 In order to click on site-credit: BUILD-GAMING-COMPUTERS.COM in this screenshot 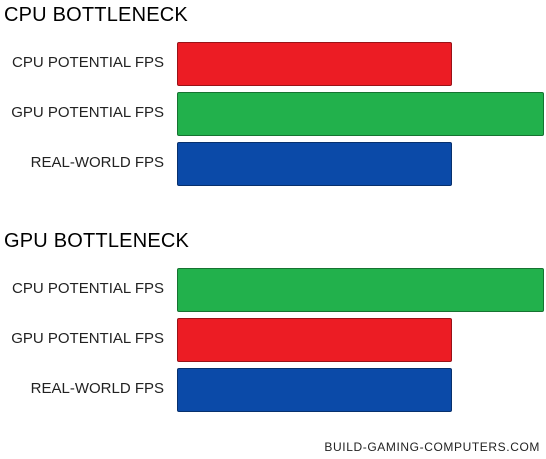, I will do `click(432, 447)`.